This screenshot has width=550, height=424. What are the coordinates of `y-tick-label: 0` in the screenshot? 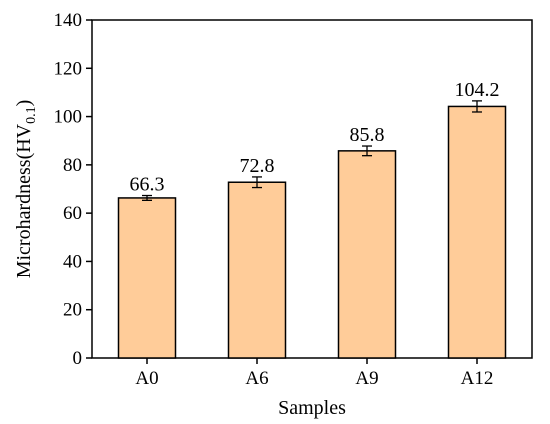 It's located at (78, 358).